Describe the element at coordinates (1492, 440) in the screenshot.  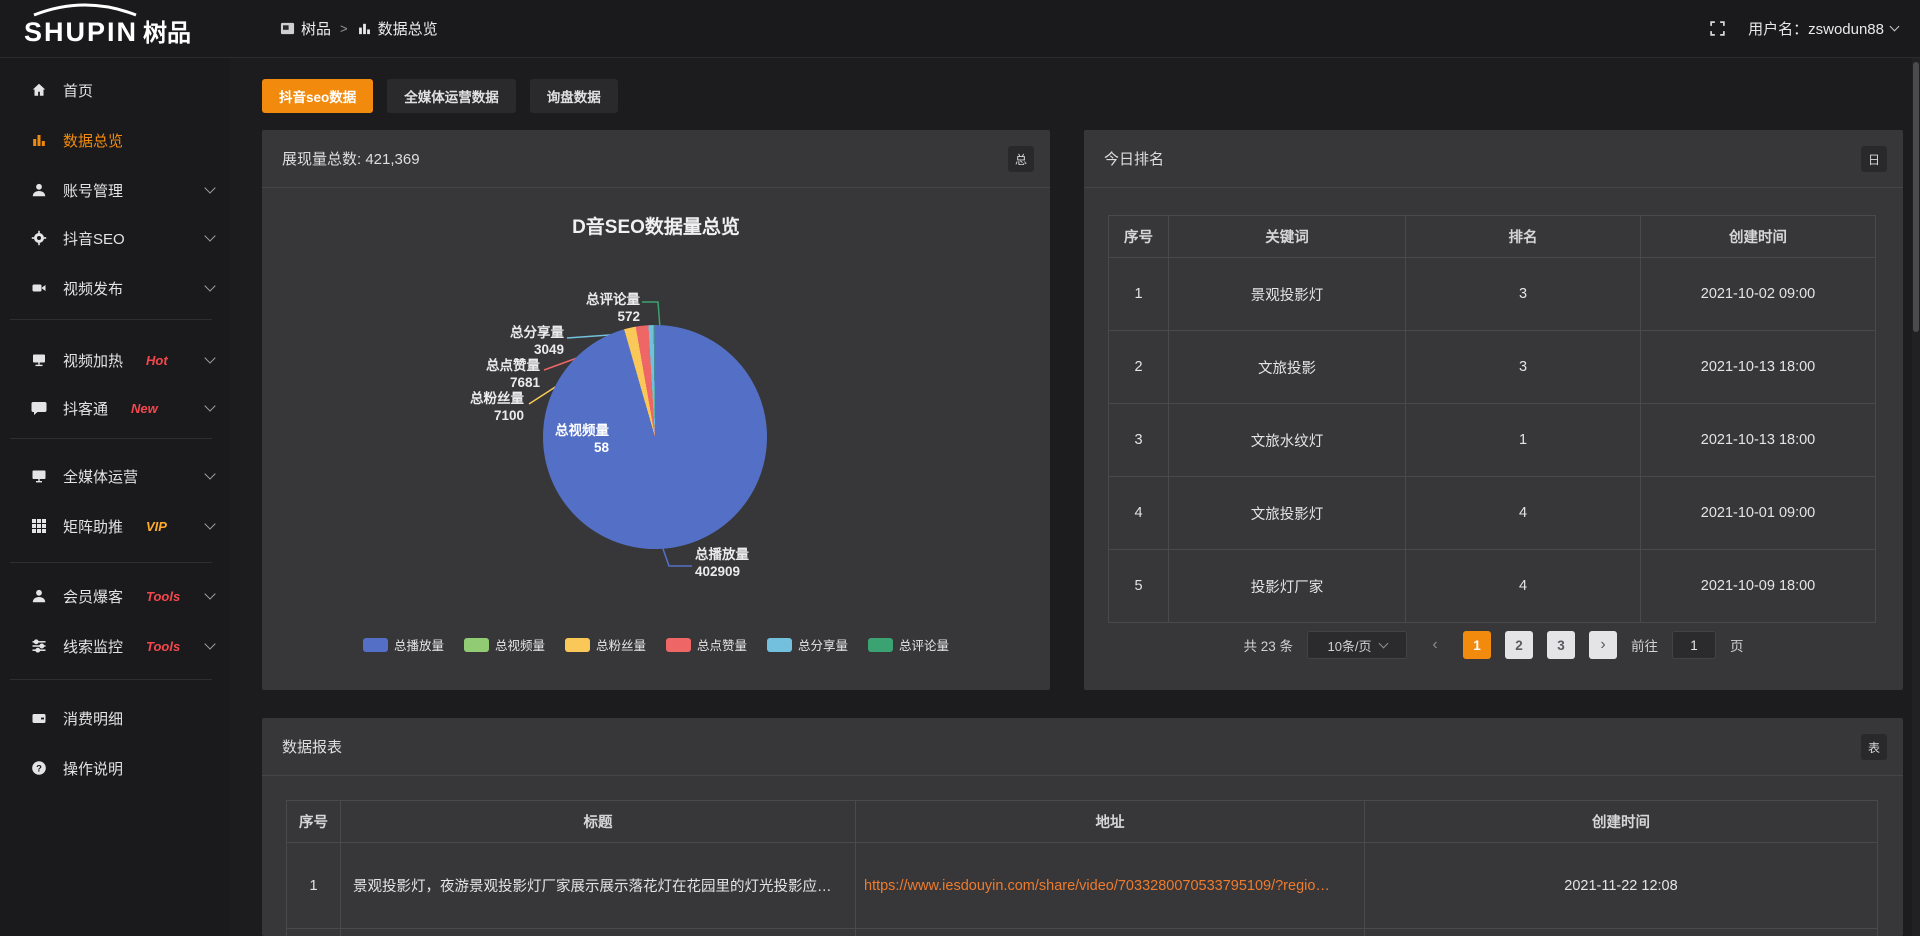
I see `table-row: 3 文旅水纹灯 1 2021-10-13 18:00` at that location.